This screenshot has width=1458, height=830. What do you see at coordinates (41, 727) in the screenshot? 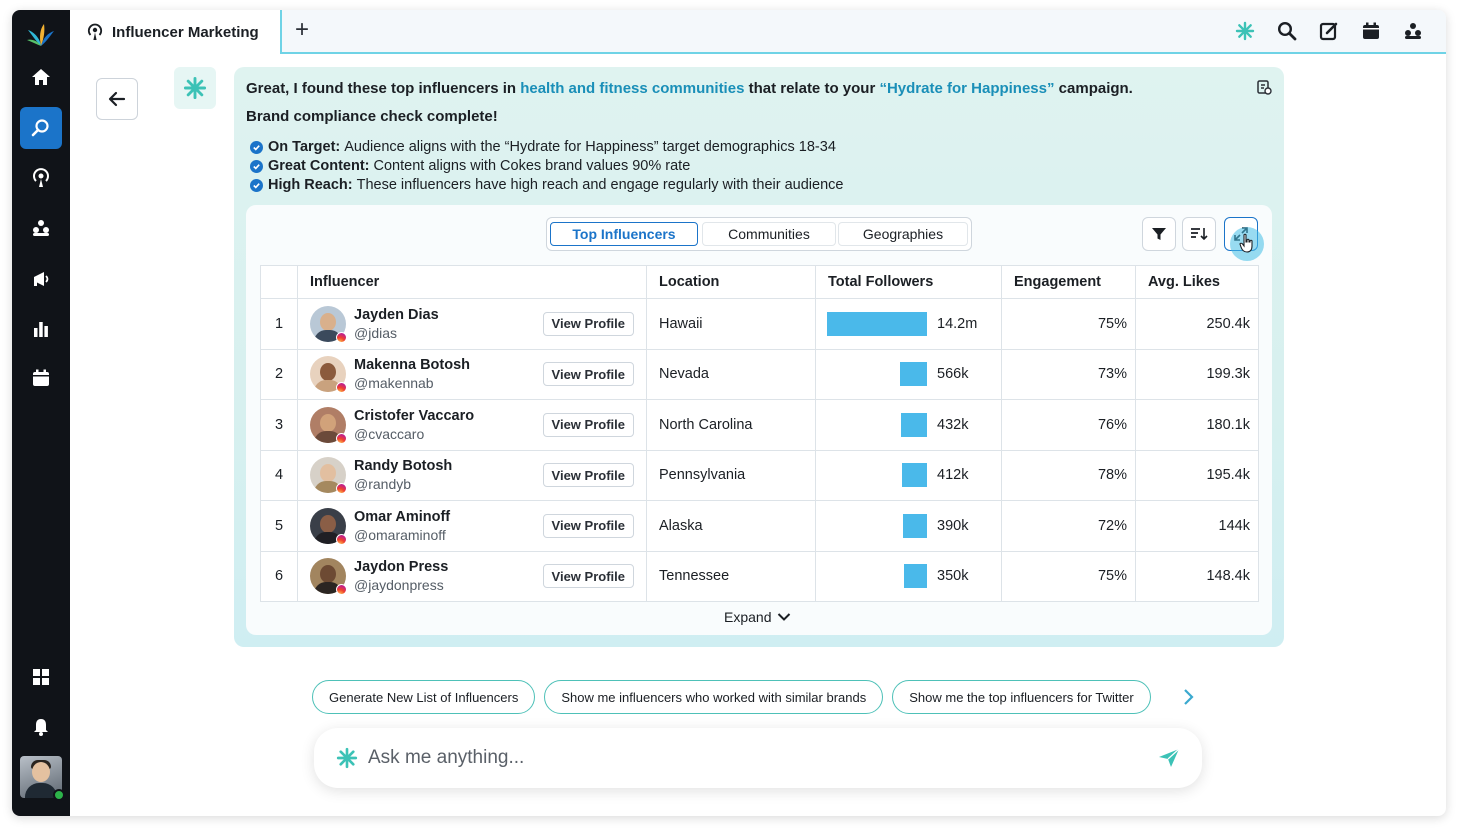
I see `notifications-button` at bounding box center [41, 727].